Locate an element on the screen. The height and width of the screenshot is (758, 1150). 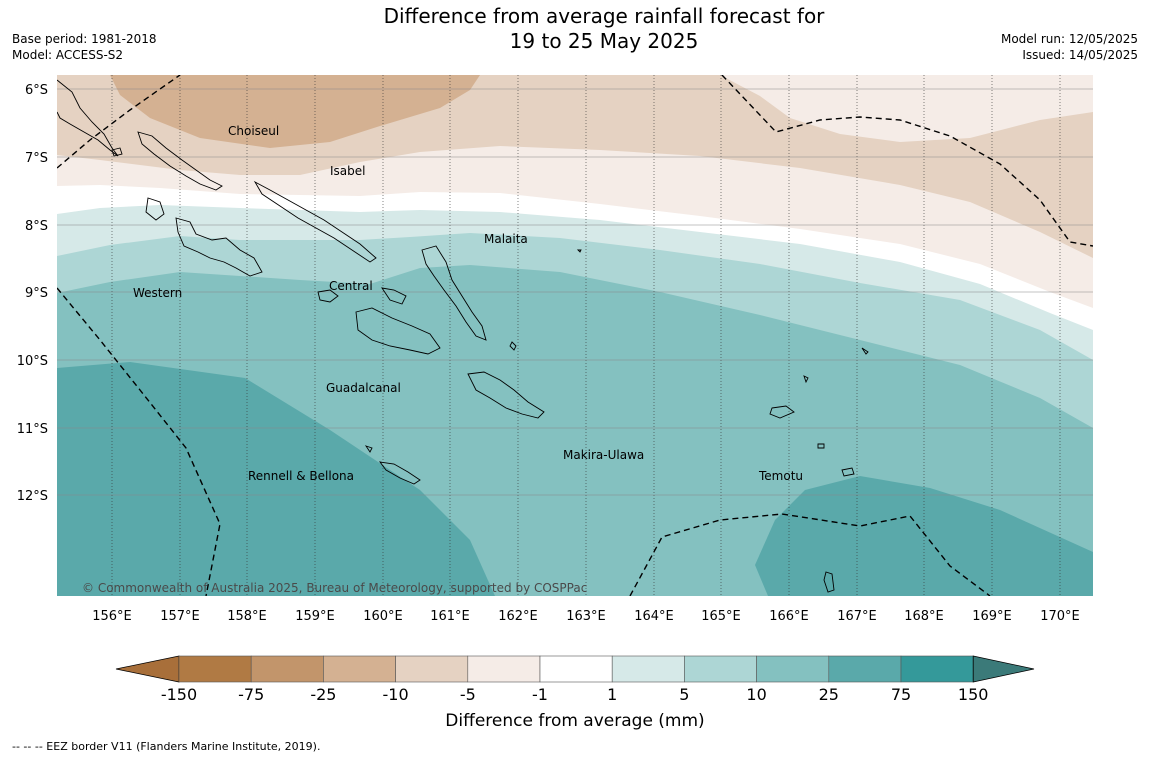
guadalcanal-island is located at coordinates (398, 331).